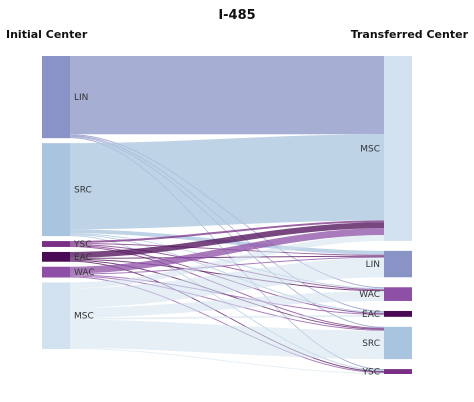 This screenshot has height=402, width=474. I want to click on source-node-wac, so click(56, 272).